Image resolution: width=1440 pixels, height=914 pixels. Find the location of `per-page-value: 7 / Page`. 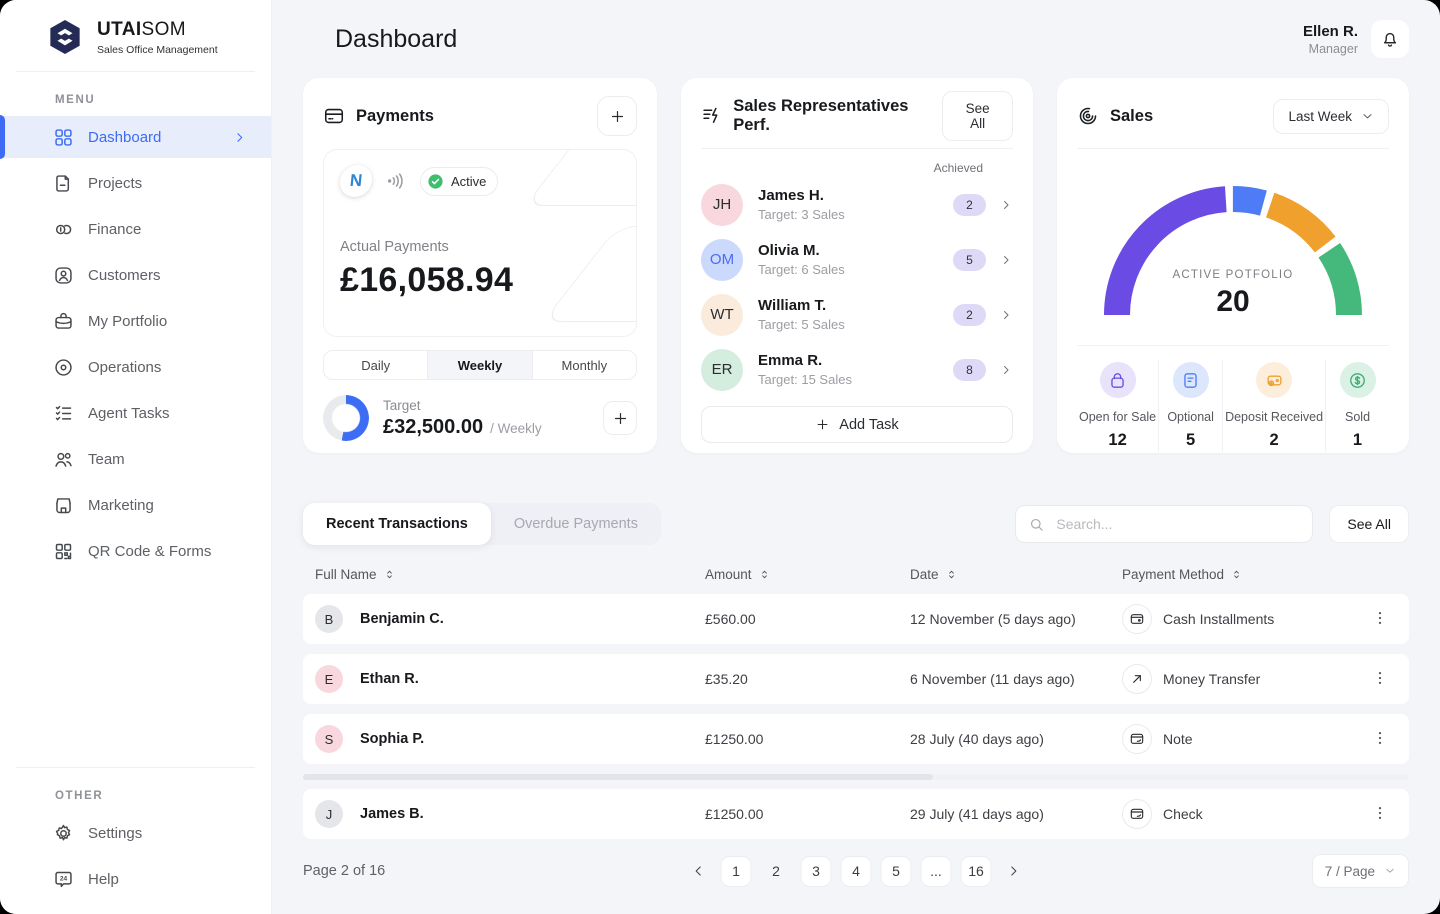

per-page-value: 7 / Page is located at coordinates (1349, 871).